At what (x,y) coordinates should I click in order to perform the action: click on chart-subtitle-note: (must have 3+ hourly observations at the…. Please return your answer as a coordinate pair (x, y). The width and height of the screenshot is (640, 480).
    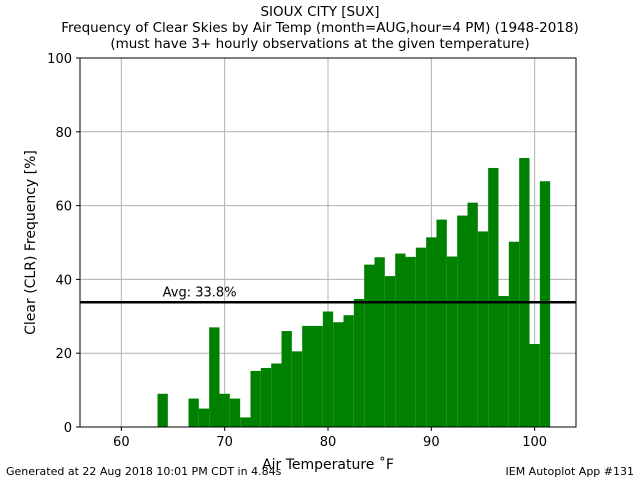
    Looking at the image, I should click on (320, 44).